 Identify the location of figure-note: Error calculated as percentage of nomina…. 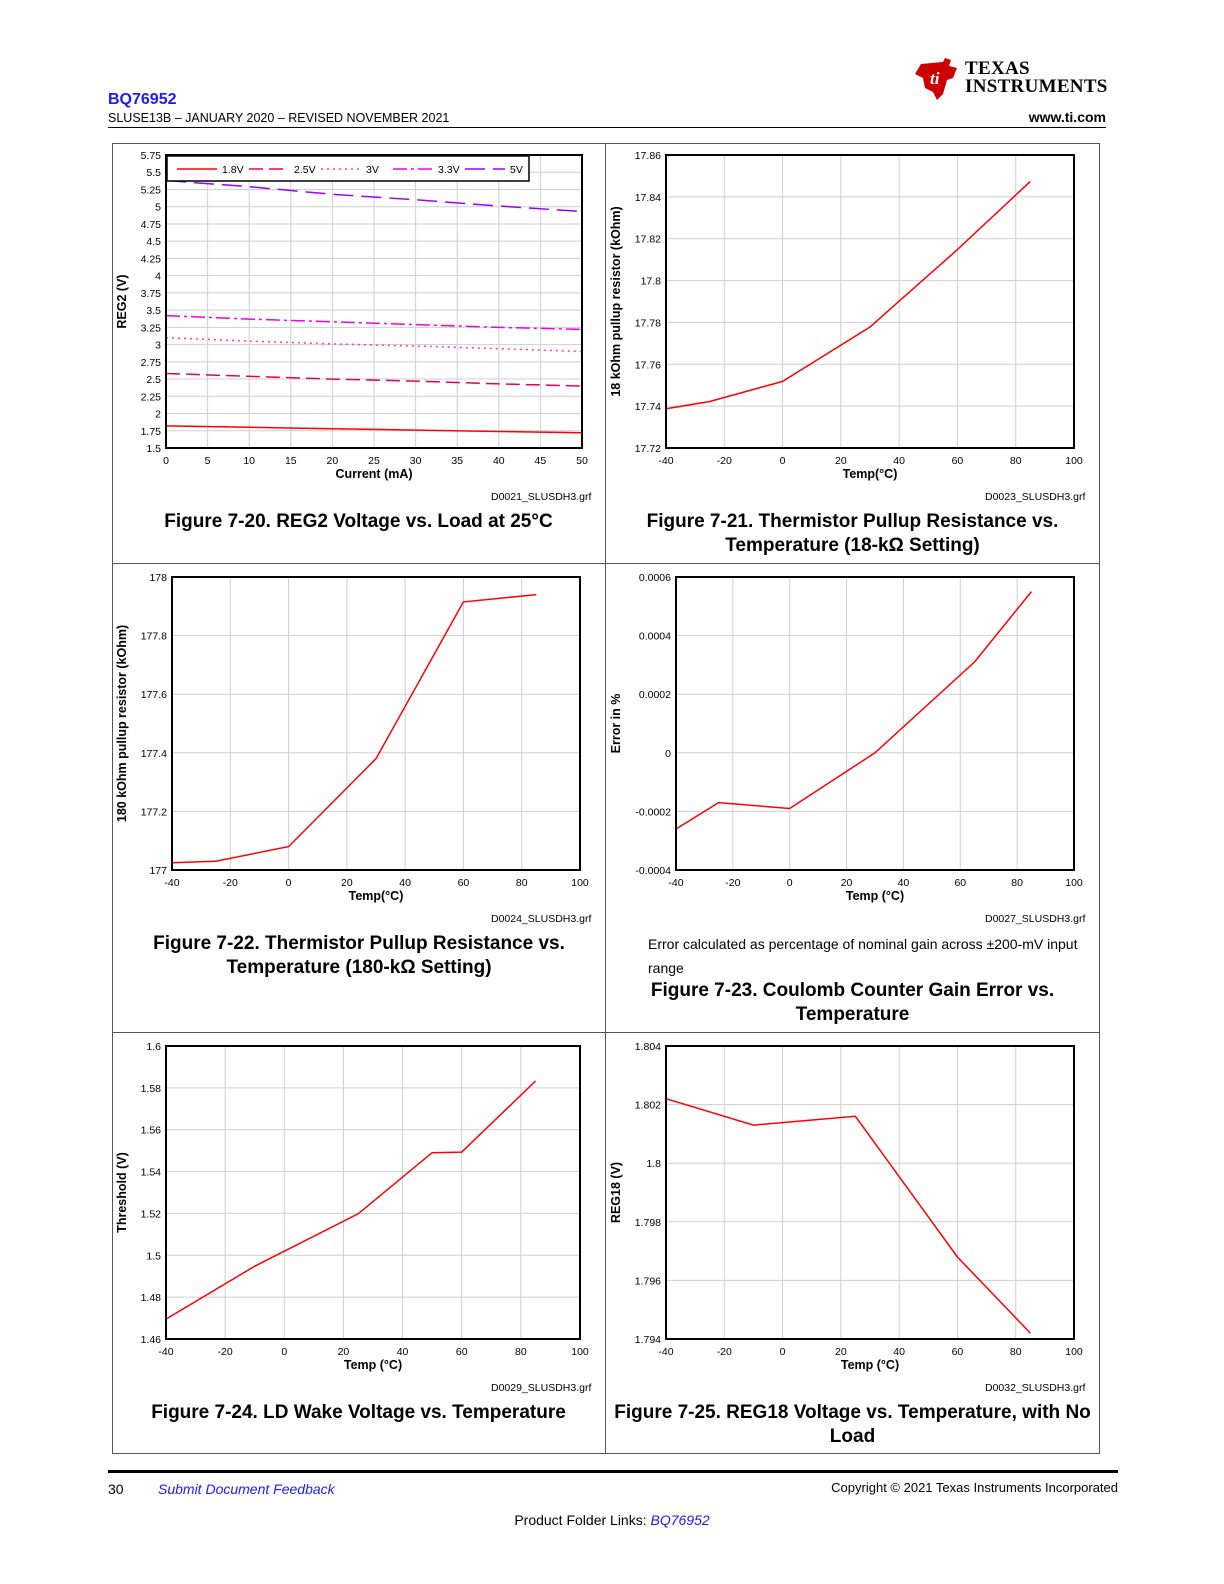
(863, 956).